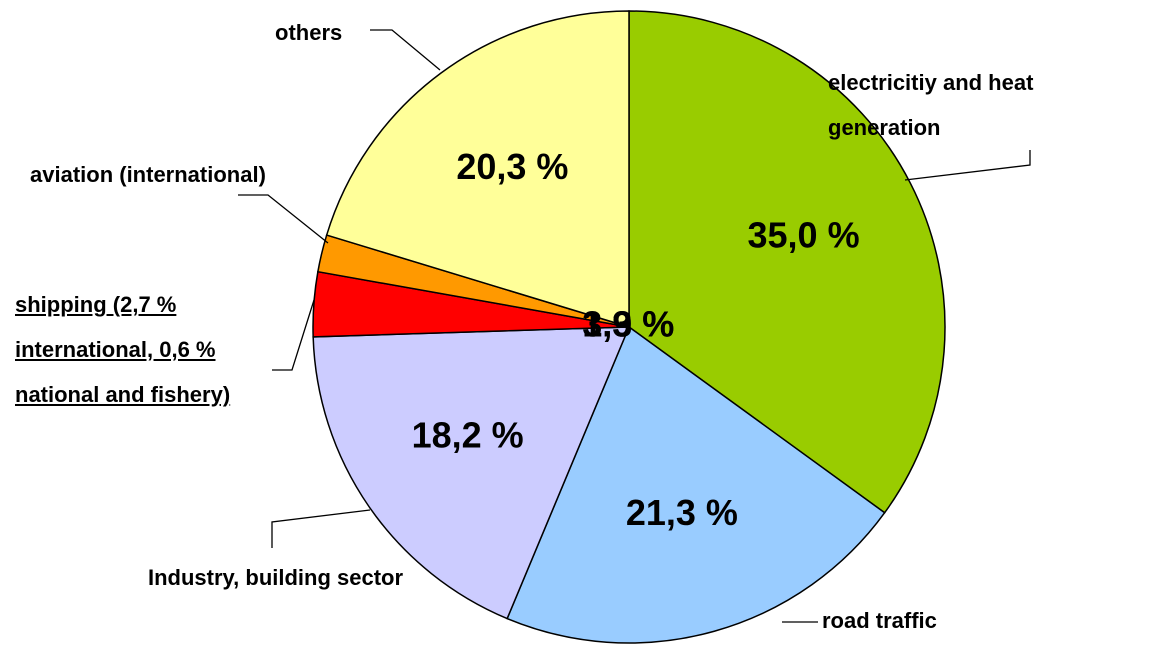 The width and height of the screenshot is (1149, 647). What do you see at coordinates (804, 235) in the screenshot?
I see `value-label: 35,0 %` at bounding box center [804, 235].